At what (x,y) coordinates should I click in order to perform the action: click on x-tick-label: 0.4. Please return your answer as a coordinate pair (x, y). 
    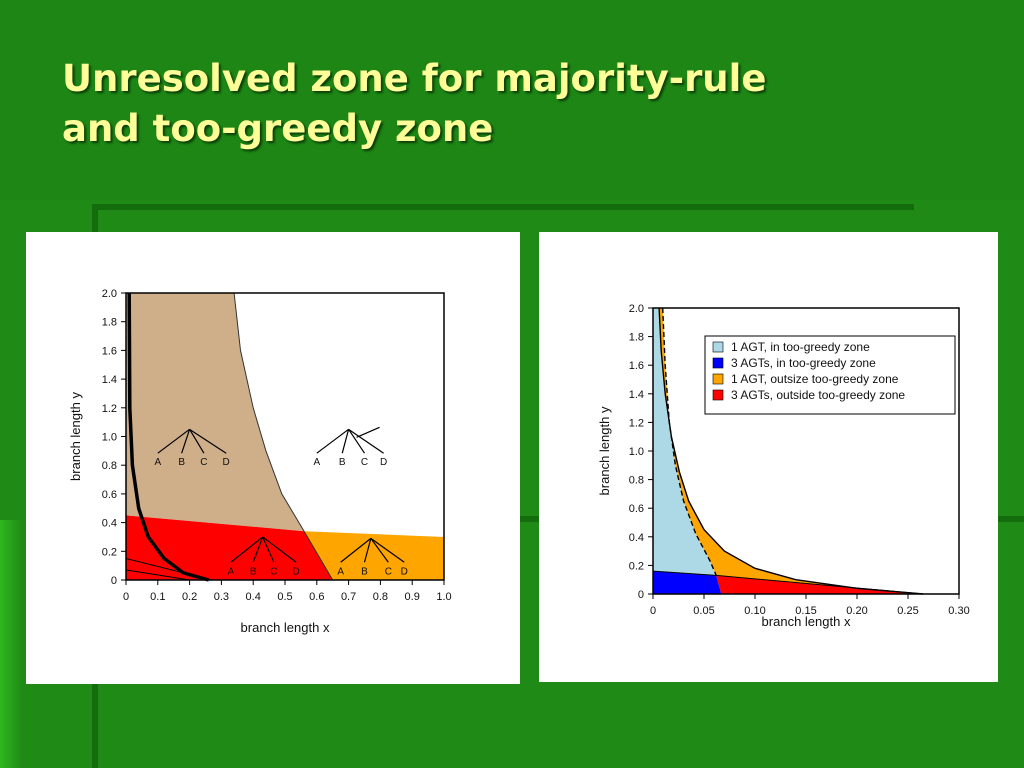
    Looking at the image, I should click on (253, 597).